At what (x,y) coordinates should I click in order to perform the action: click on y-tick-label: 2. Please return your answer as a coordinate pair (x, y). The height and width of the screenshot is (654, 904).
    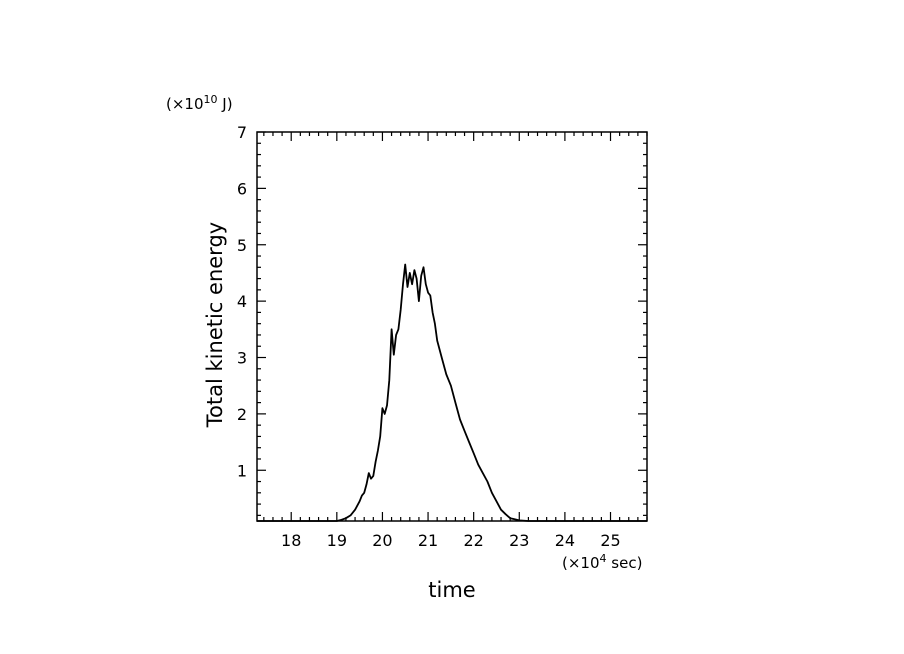
    Looking at the image, I should click on (242, 414).